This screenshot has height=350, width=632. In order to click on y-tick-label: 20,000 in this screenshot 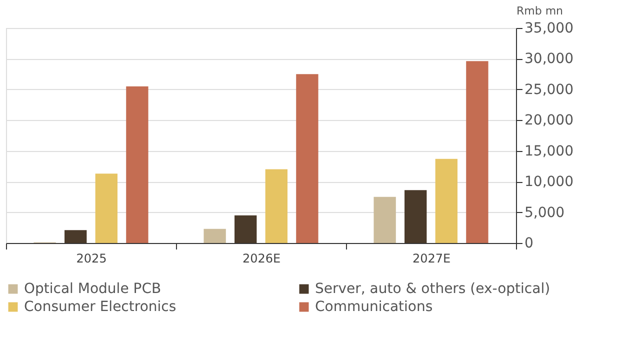, I will do `click(549, 120)`.